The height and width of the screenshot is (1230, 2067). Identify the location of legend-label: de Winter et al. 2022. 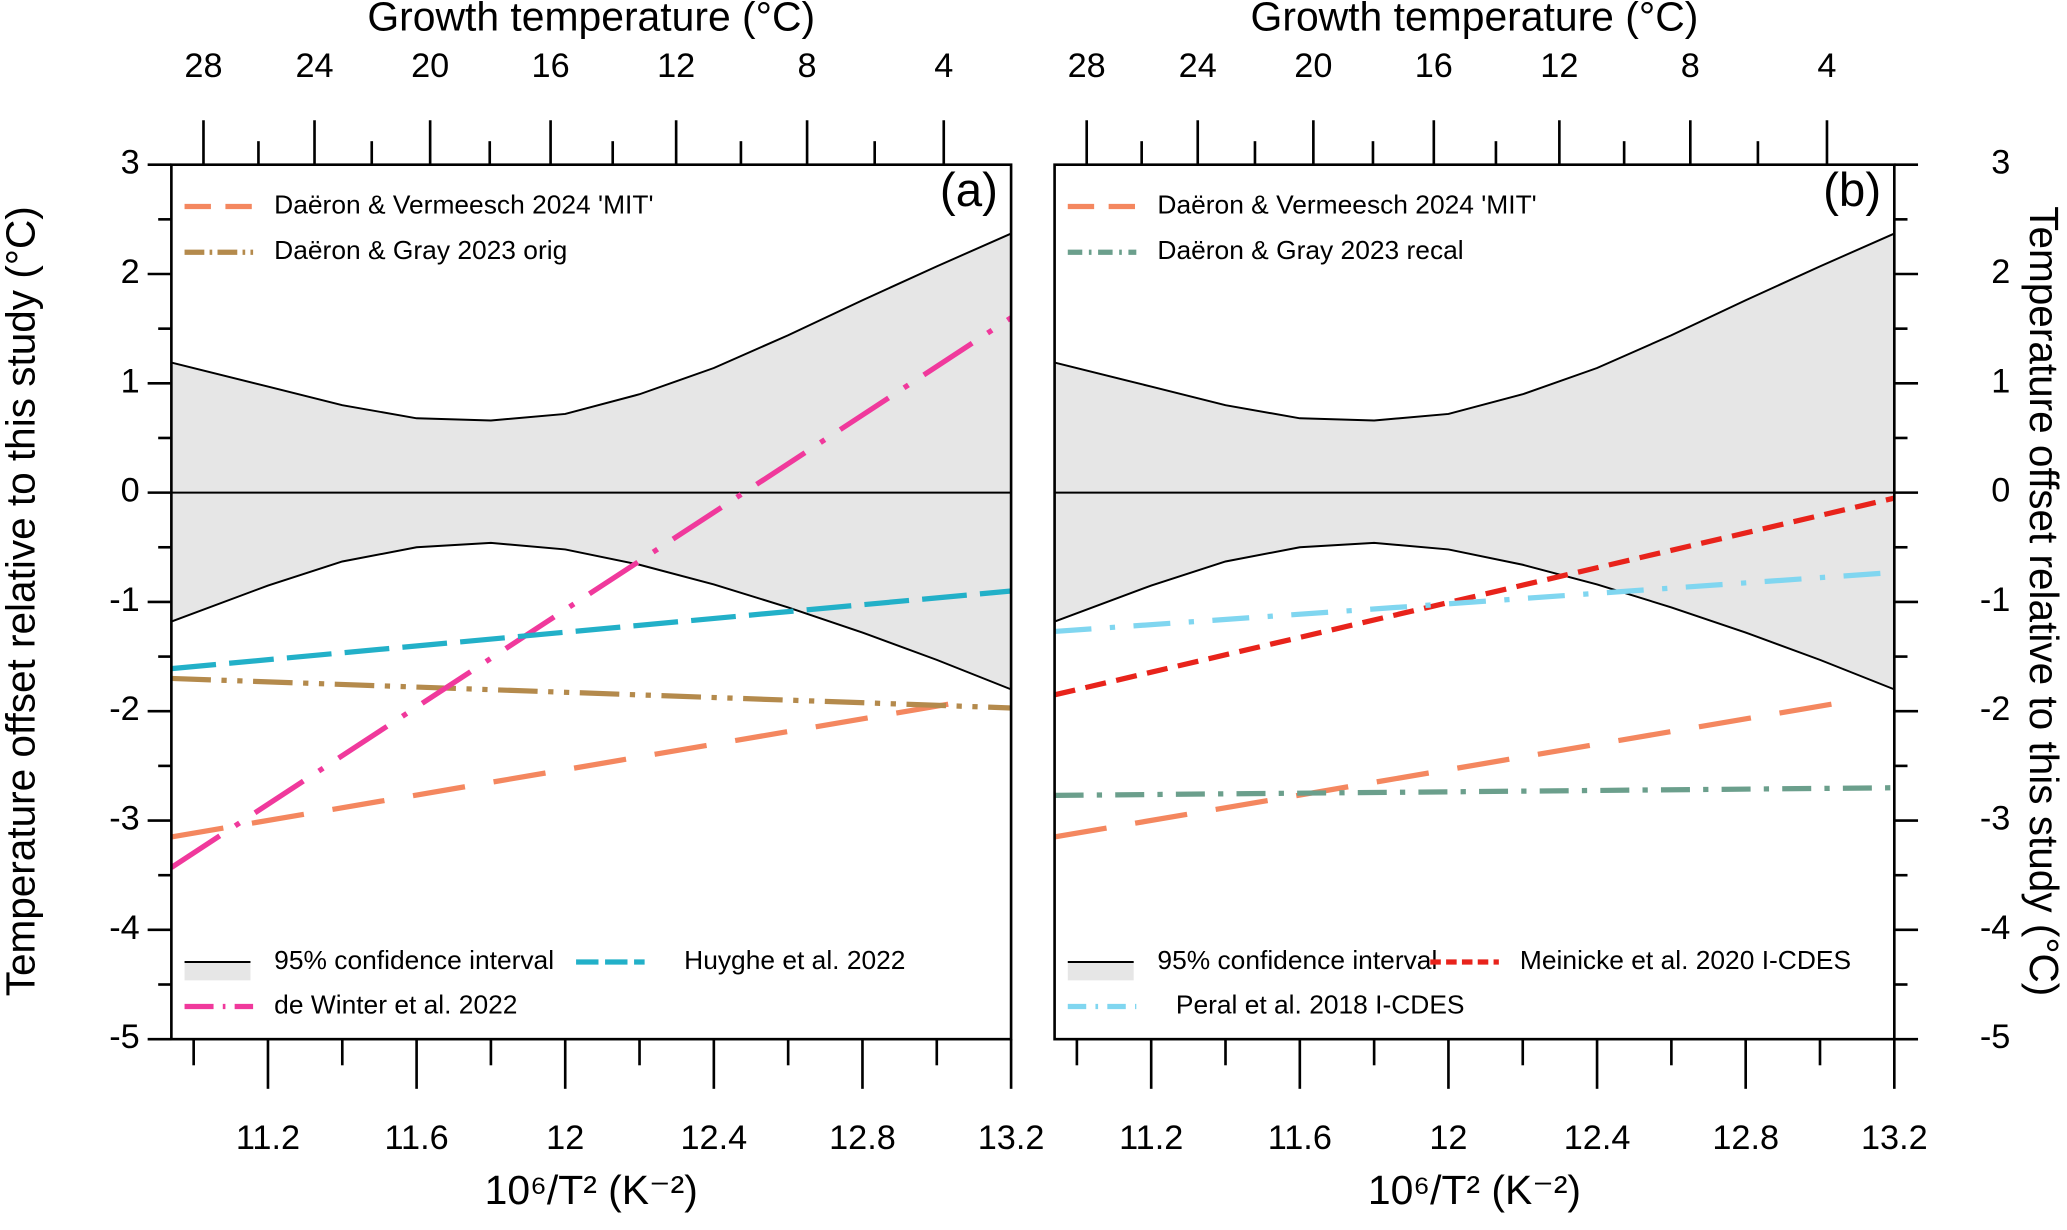
(395, 1004).